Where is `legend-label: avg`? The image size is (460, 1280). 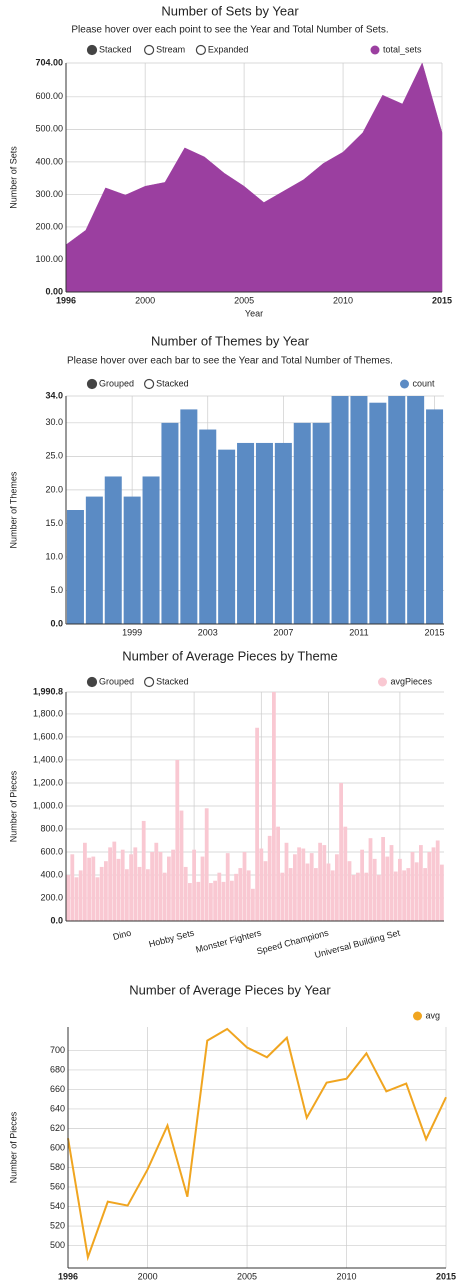
legend-label: avg is located at coordinates (433, 1015).